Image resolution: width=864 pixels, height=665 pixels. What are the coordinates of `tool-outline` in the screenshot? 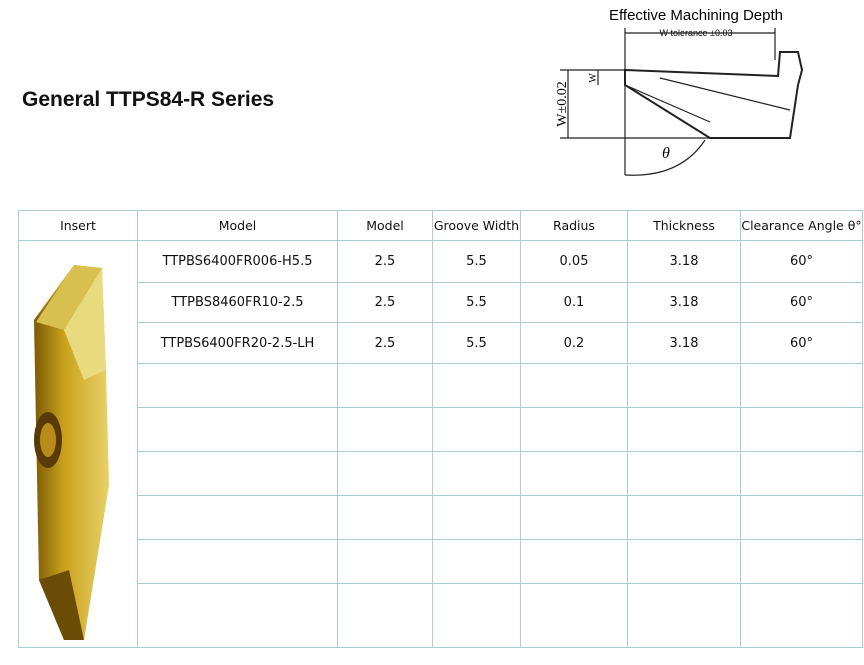 It's located at (682, 102).